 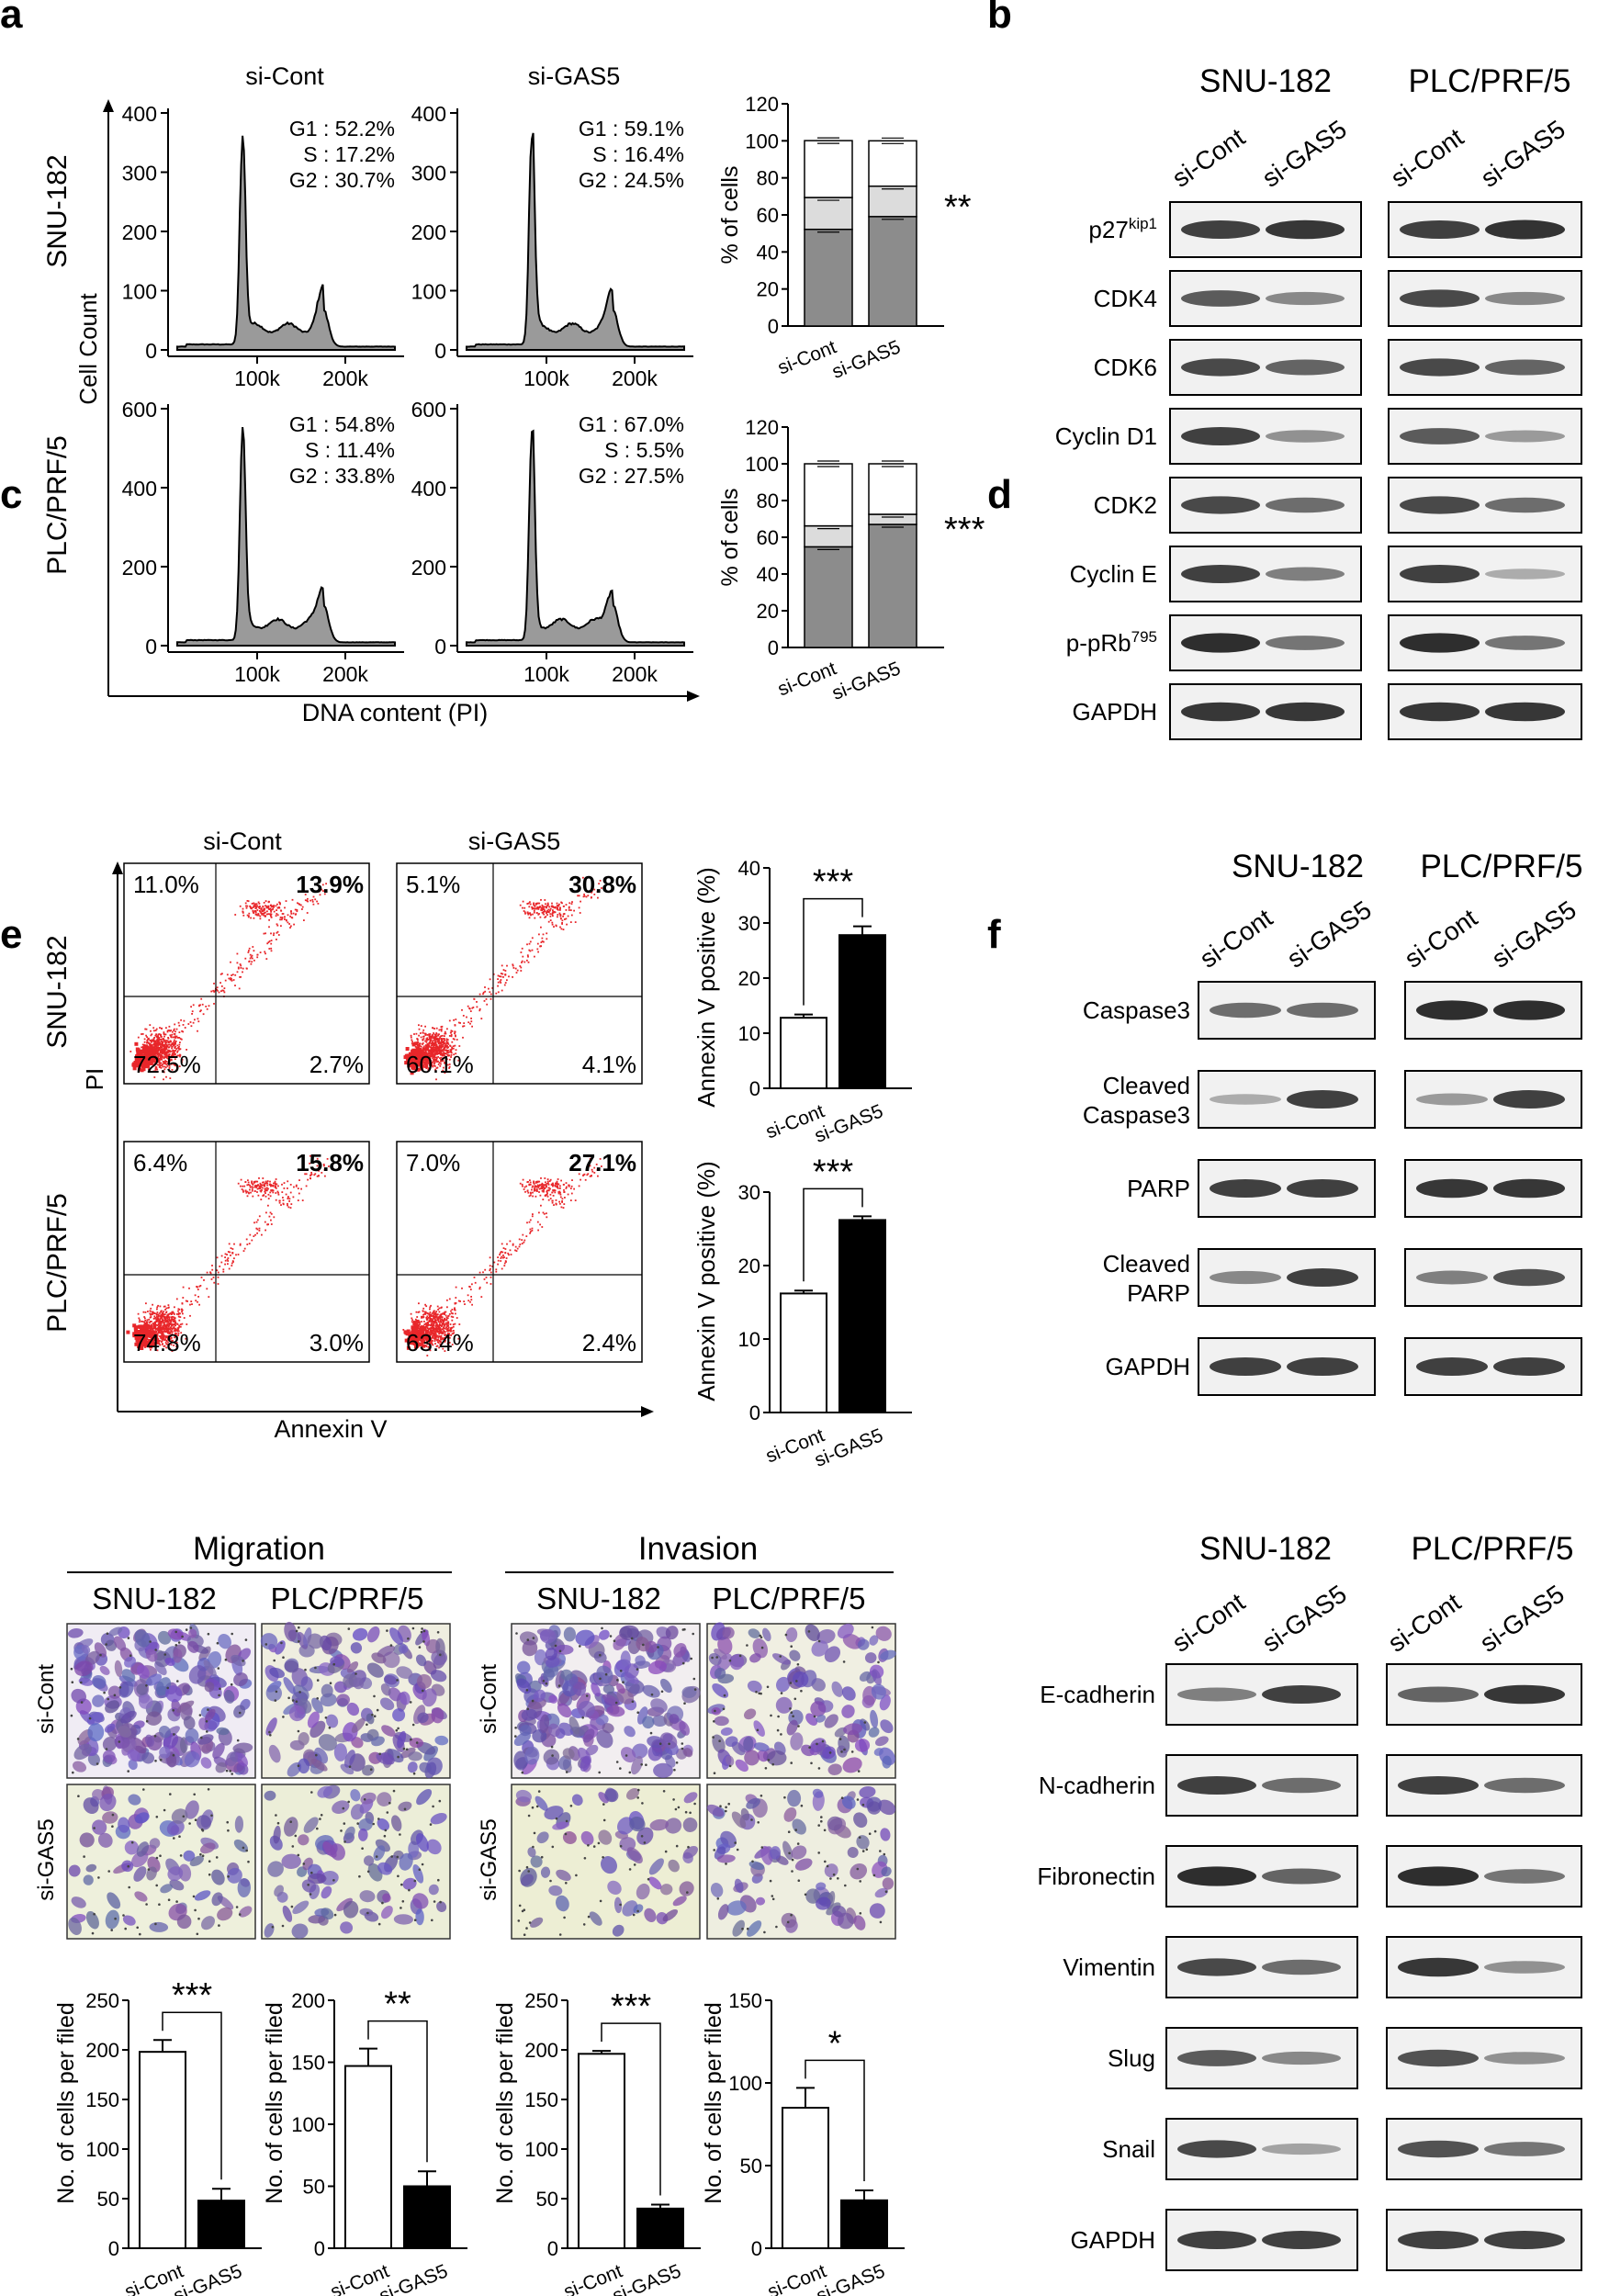 I want to click on panel-e-row-gas5-2: si-GAS5, so click(x=489, y=1859).